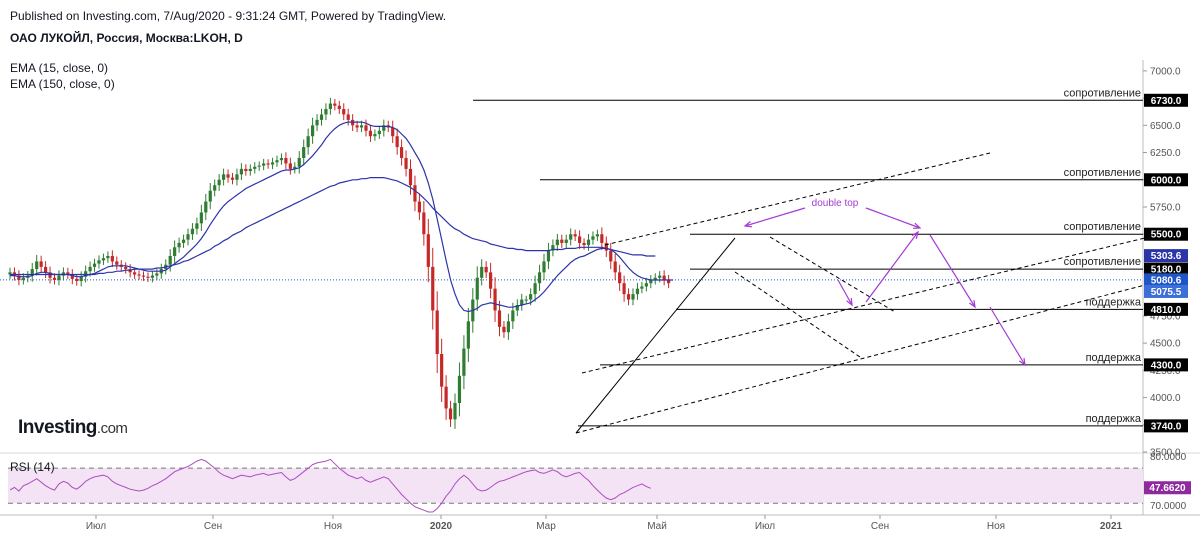  Describe the element at coordinates (1165, 344) in the screenshot. I see `y-tick-label: 4500.0` at that location.